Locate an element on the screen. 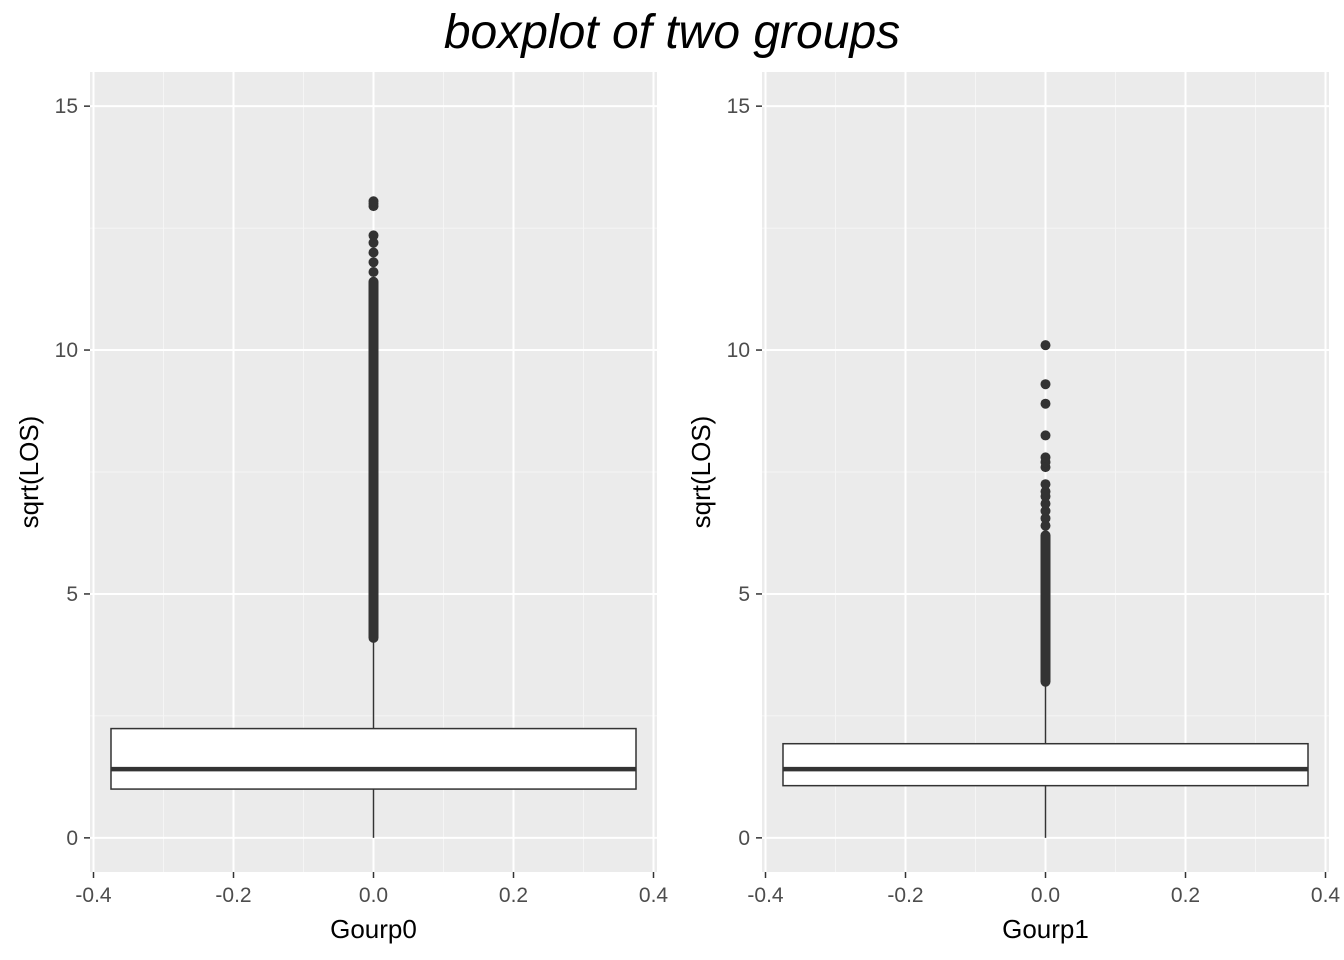 The image size is (1344, 960). x-axis-label: Gourp0 is located at coordinates (373, 929).